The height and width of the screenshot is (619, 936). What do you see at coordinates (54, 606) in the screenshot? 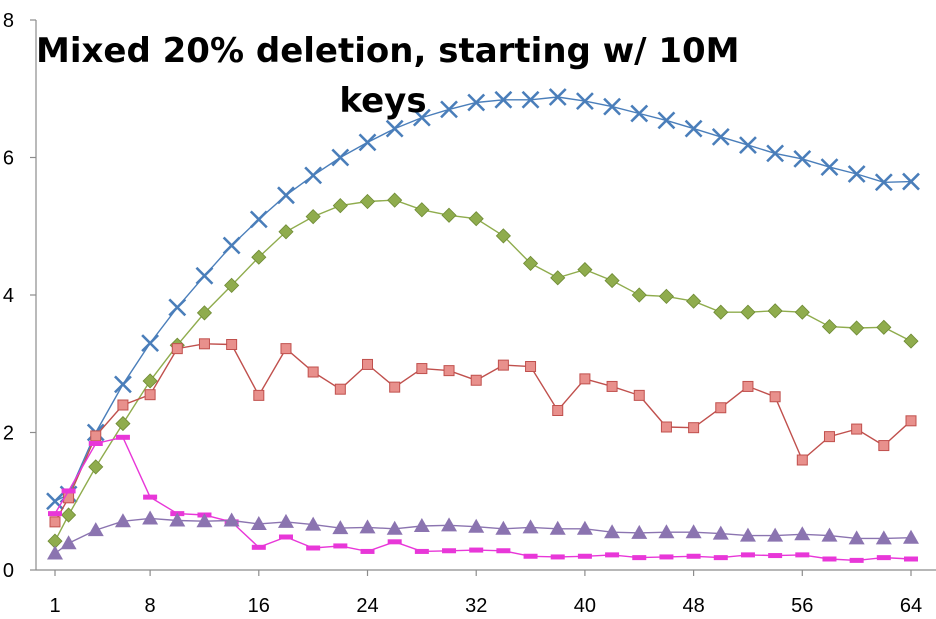
I see `x-tick-label: 1` at bounding box center [54, 606].